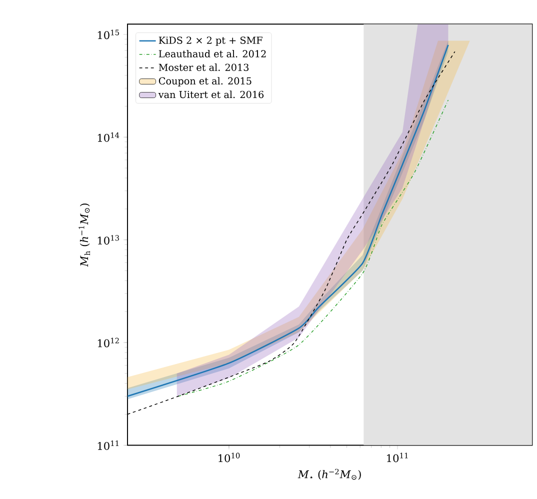 This screenshot has height=499, width=537. What do you see at coordinates (212, 54) in the screenshot?
I see `legend-label: Leauthaud et al. 2012` at bounding box center [212, 54].